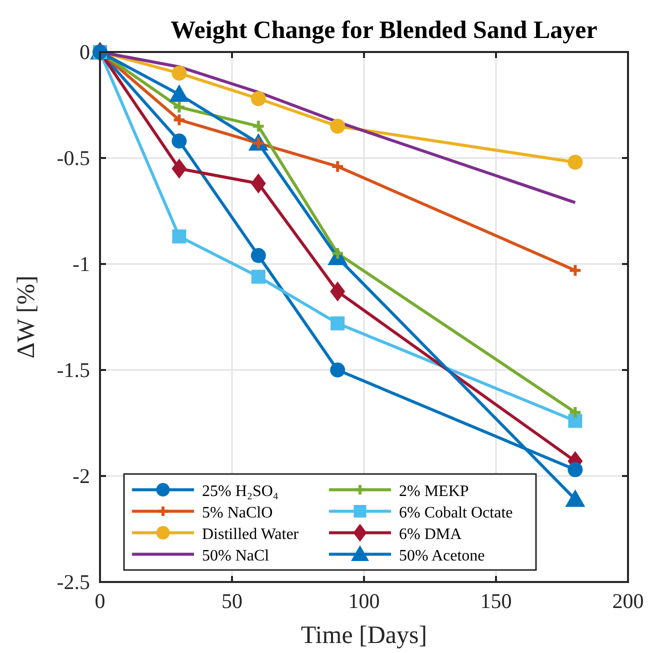 This screenshot has height=653, width=651. Describe the element at coordinates (85, 52) in the screenshot. I see `y-tick-label: 0` at that location.